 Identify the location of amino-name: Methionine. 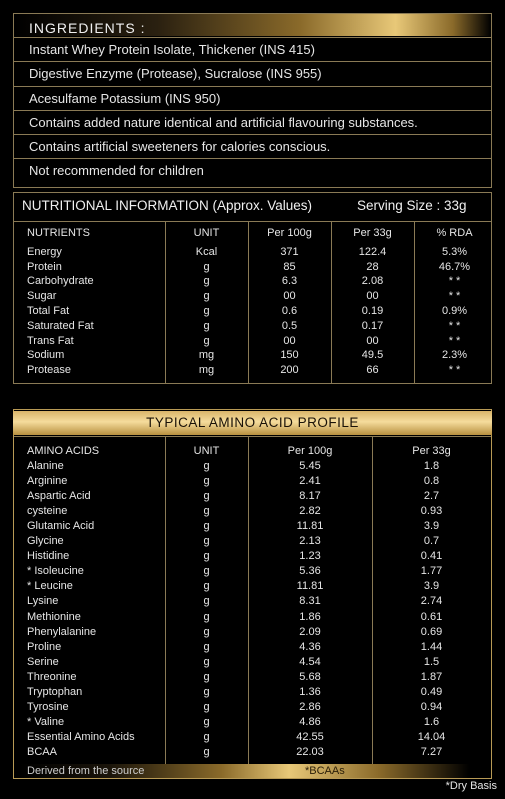
(54, 616).